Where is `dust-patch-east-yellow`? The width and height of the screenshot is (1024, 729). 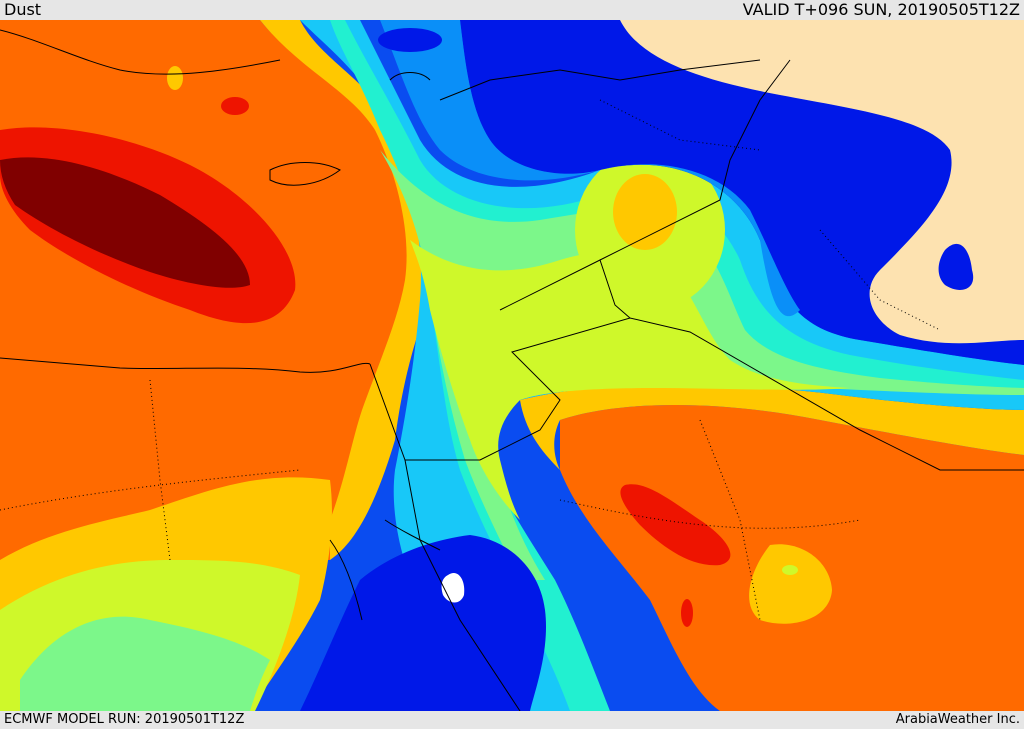 dust-patch-east-yellow is located at coordinates (790, 584).